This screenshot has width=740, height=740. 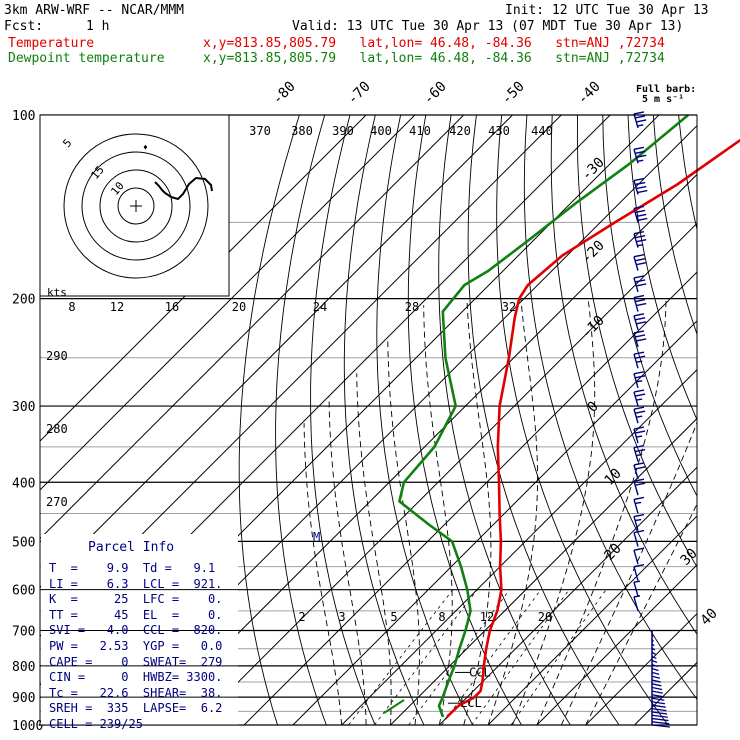 What do you see at coordinates (542, 131) in the screenshot?
I see `theta-label: 440` at bounding box center [542, 131].